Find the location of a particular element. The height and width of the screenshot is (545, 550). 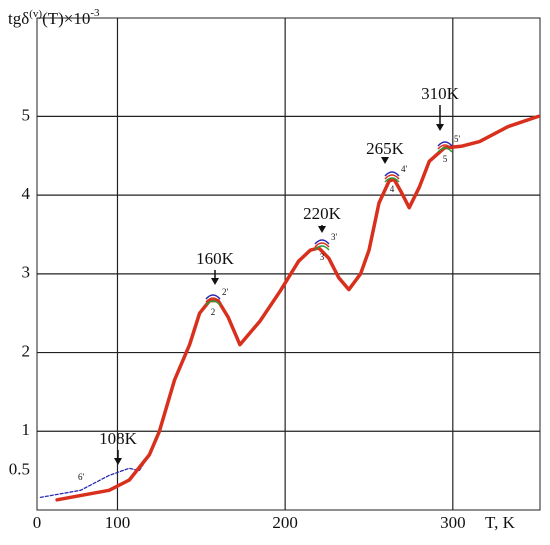

annotation: 265K is located at coordinates (385, 148).